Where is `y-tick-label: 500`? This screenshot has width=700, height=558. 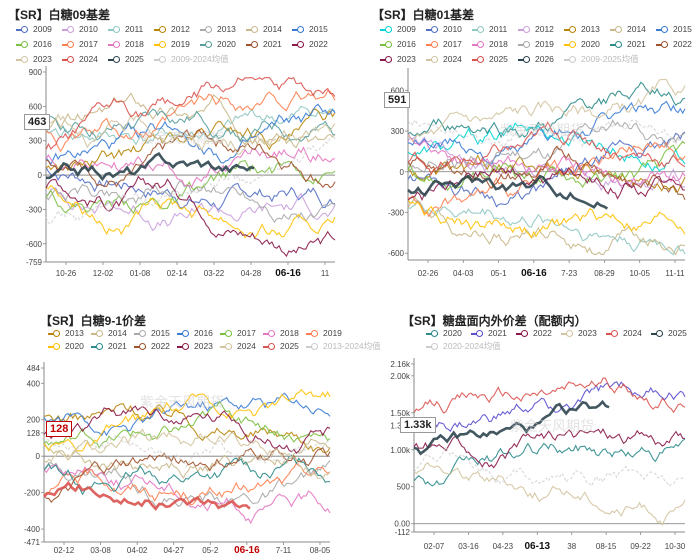
y-tick-label: 500 is located at coordinates (404, 487).